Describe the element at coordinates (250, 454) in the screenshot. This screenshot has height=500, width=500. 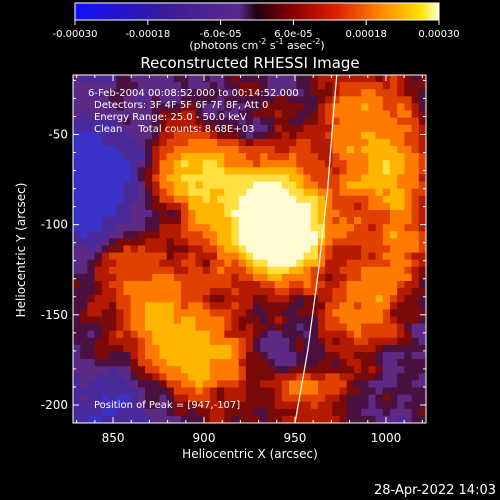
I see `x-axis-label: Heliocentric X (arcsec)` at that location.